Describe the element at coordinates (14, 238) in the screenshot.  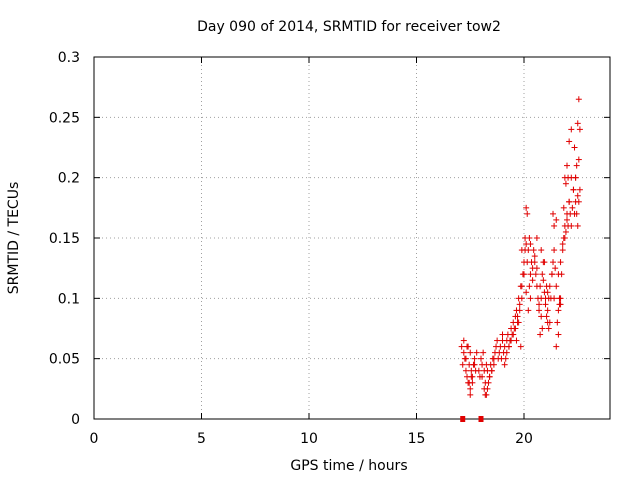
I see `y-axis-label: SRMTID / TECUs` at that location.